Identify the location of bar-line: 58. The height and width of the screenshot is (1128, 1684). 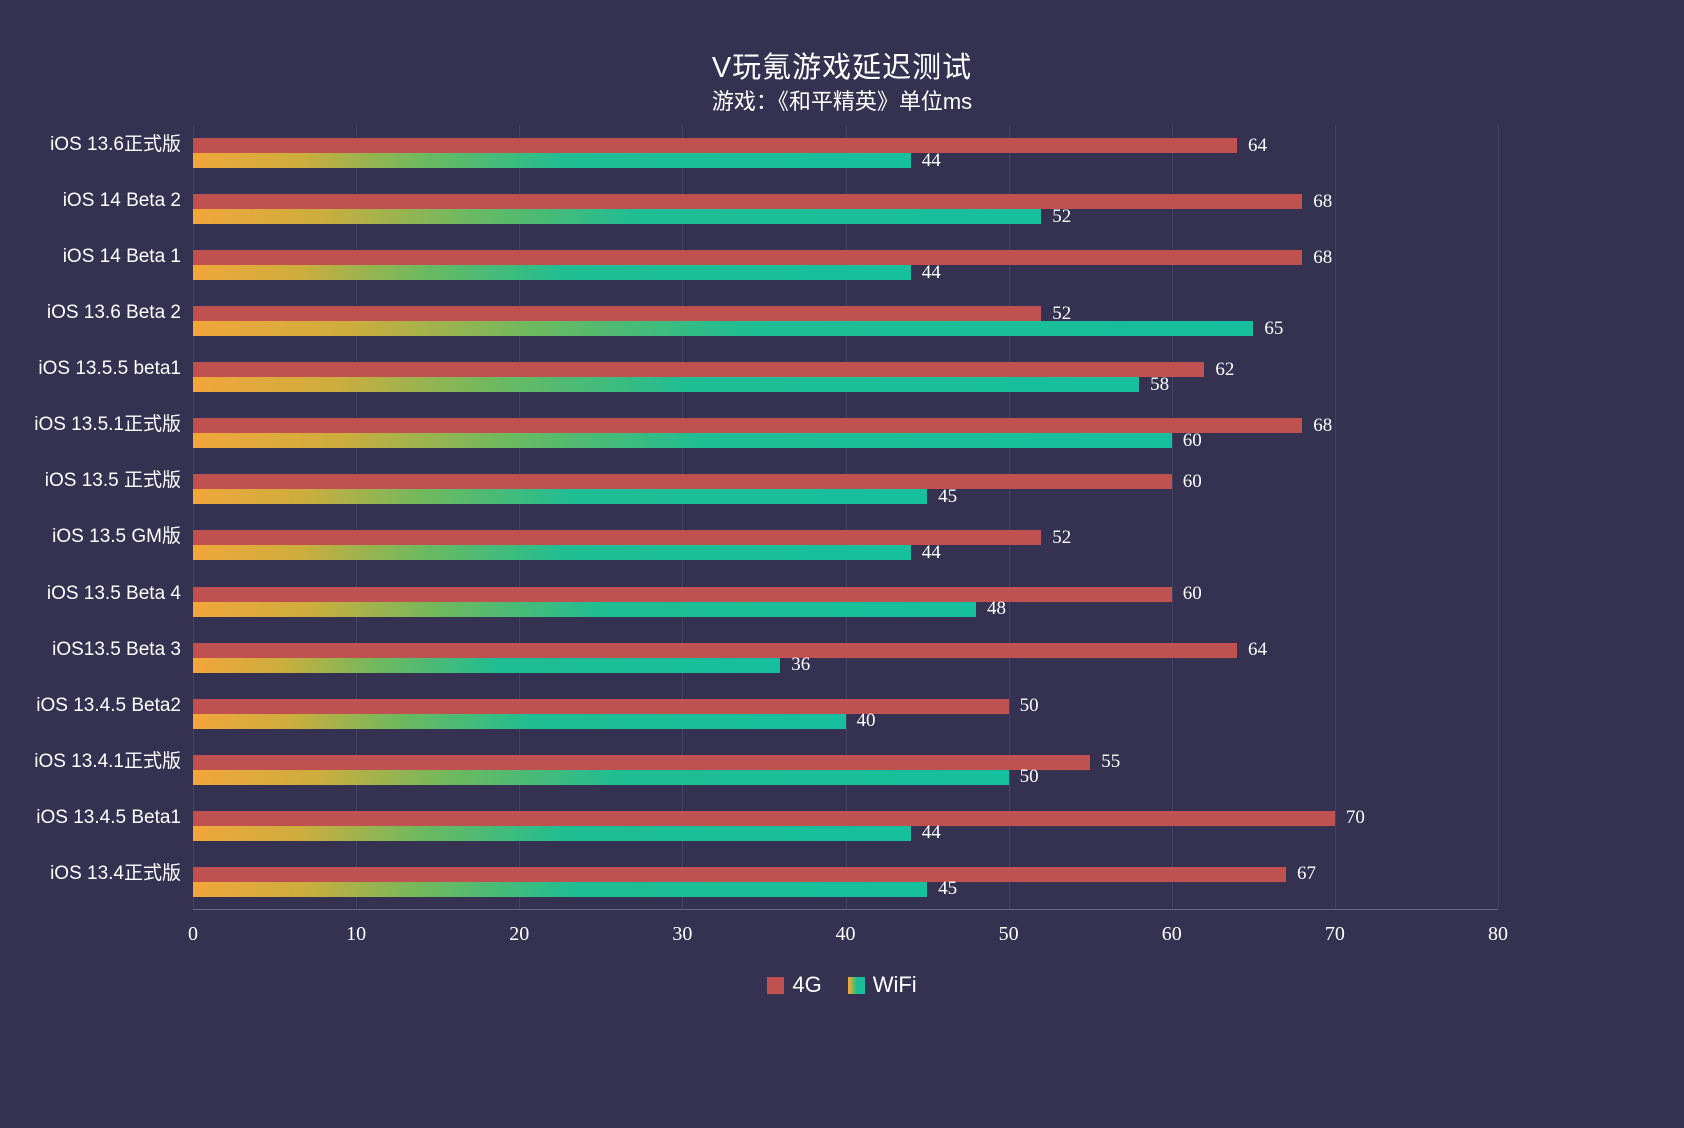
(845, 384).